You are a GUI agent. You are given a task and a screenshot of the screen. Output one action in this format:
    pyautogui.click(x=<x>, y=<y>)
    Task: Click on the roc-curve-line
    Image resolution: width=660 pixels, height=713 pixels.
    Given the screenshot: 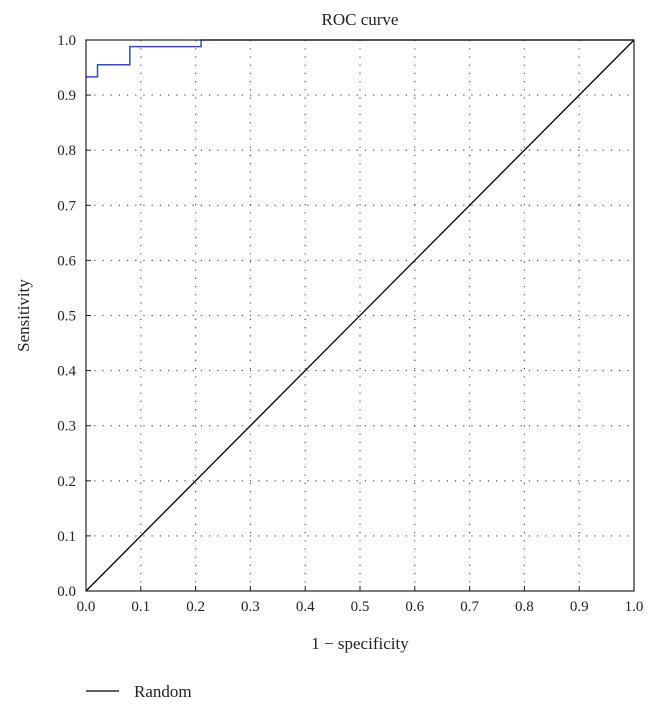 What is the action you would take?
    pyautogui.click(x=360, y=58)
    